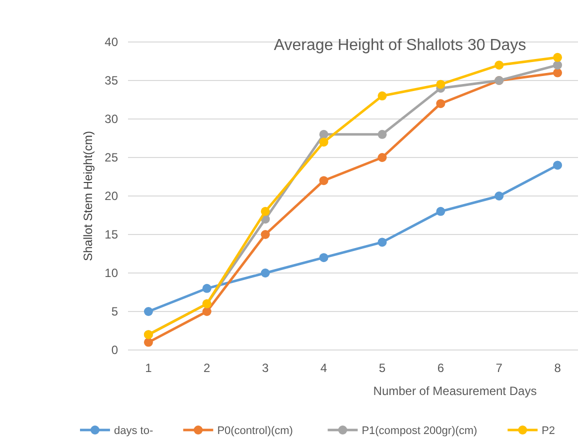  Describe the element at coordinates (420, 431) in the screenshot. I see `legend-label: P1(compost 200gr)(cm)` at that location.